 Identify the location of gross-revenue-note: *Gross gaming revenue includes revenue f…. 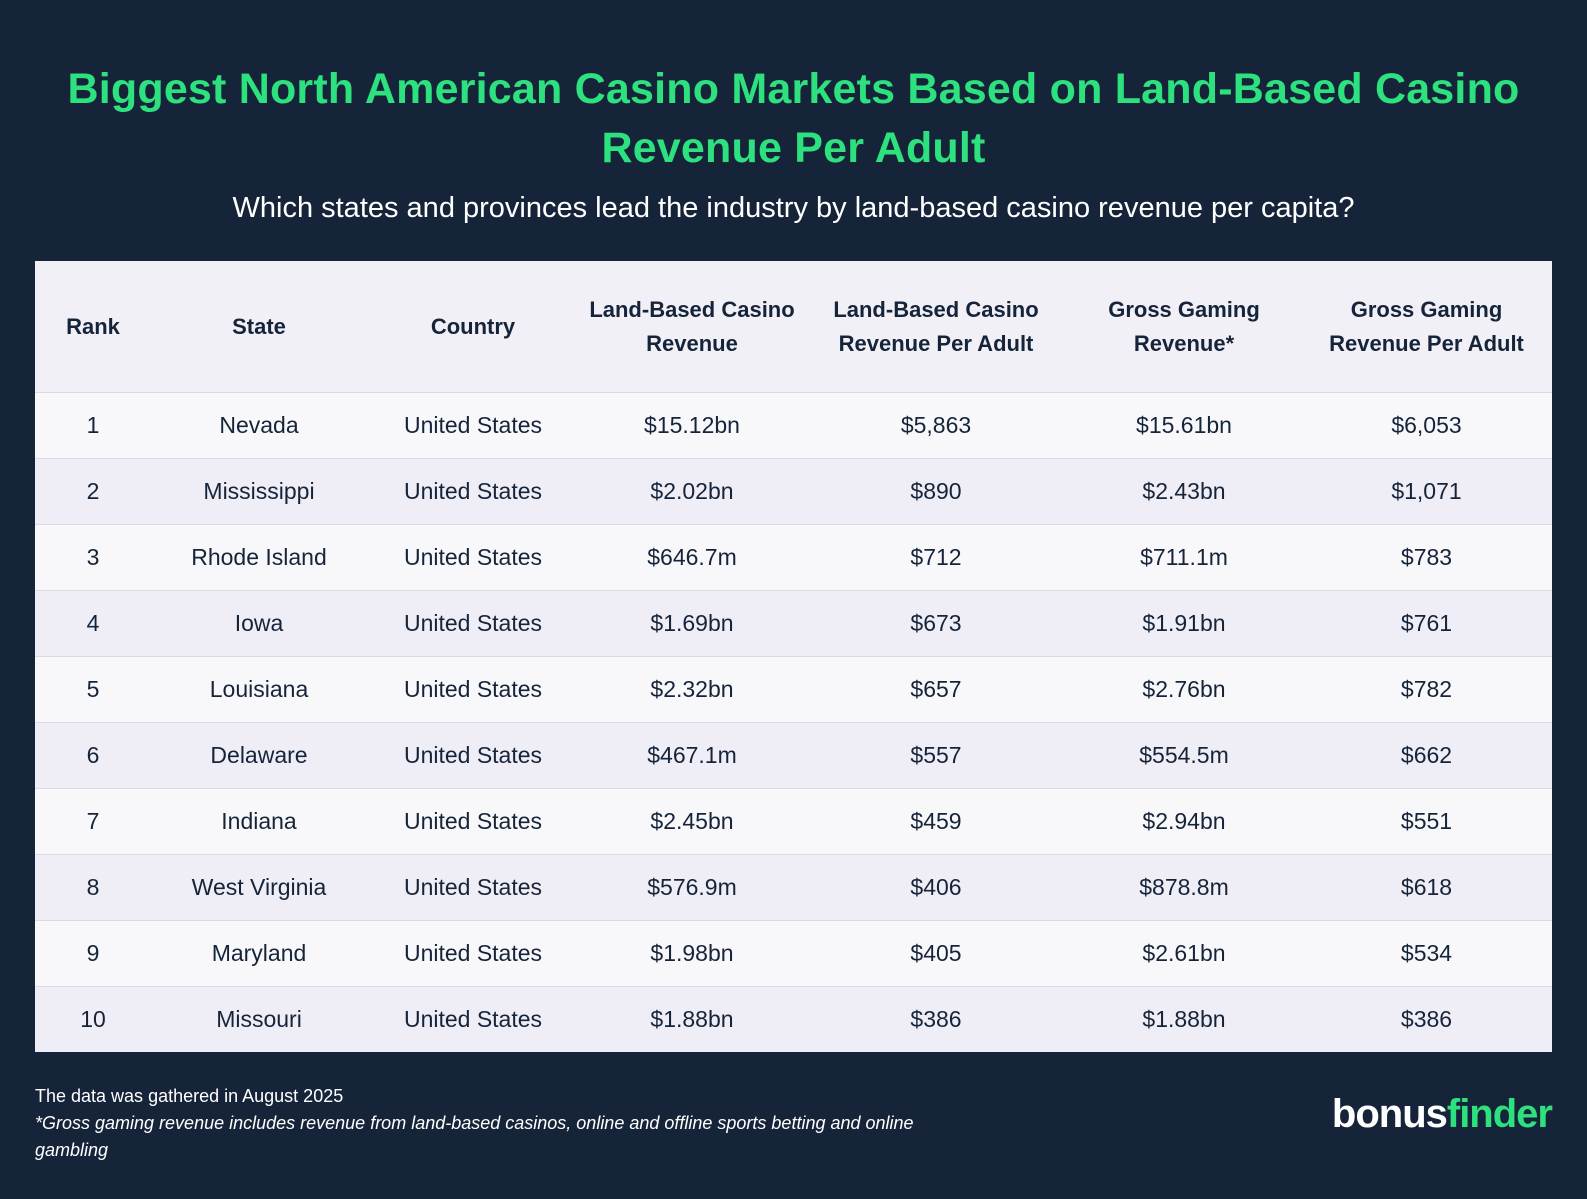
(474, 1136).